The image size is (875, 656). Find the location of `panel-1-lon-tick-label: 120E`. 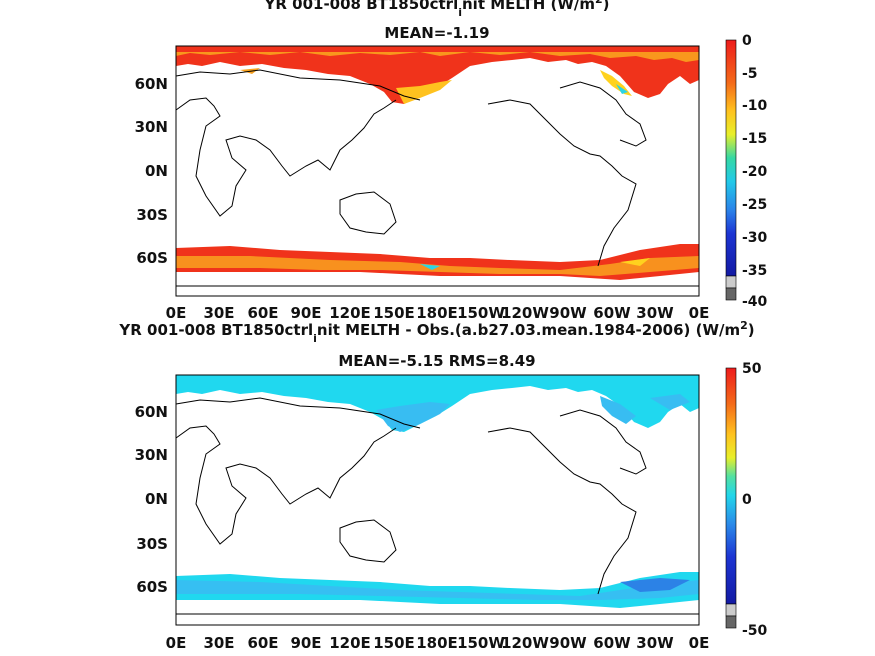

panel-1-lon-tick-label: 120E is located at coordinates (350, 313).